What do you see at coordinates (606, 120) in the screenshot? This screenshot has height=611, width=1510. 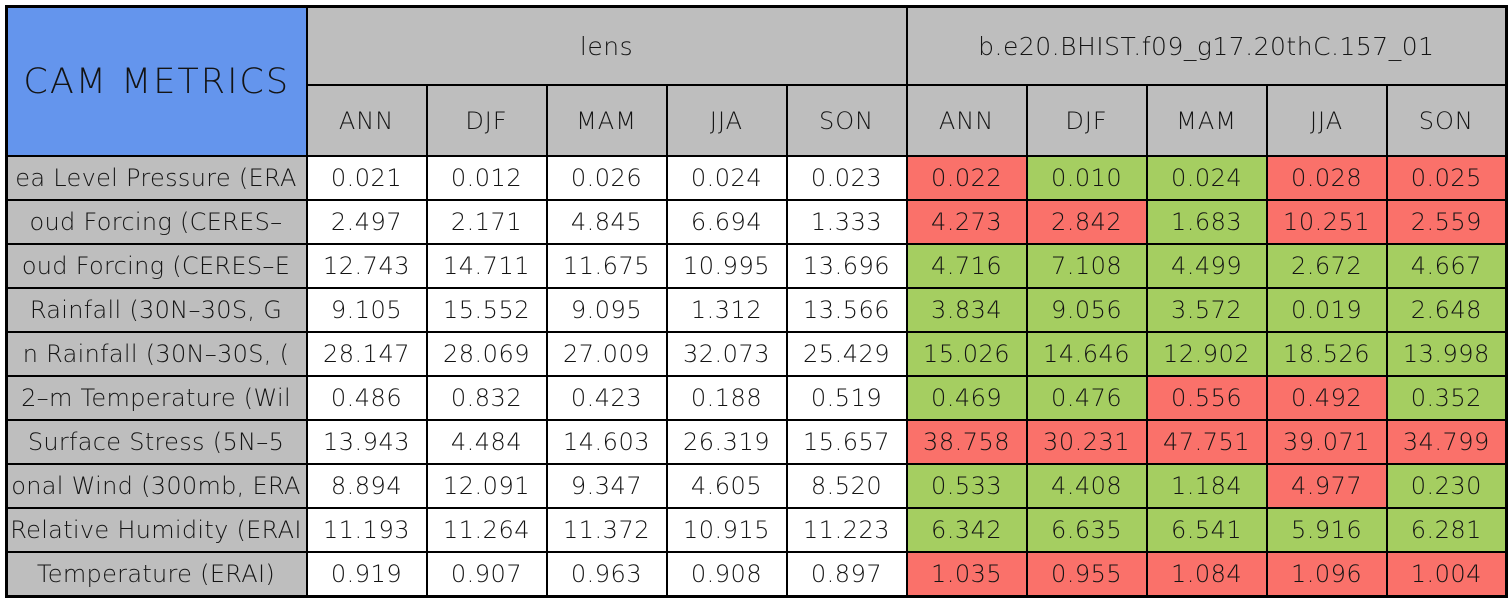 I see `season-header-lens-mam: MAM` at bounding box center [606, 120].